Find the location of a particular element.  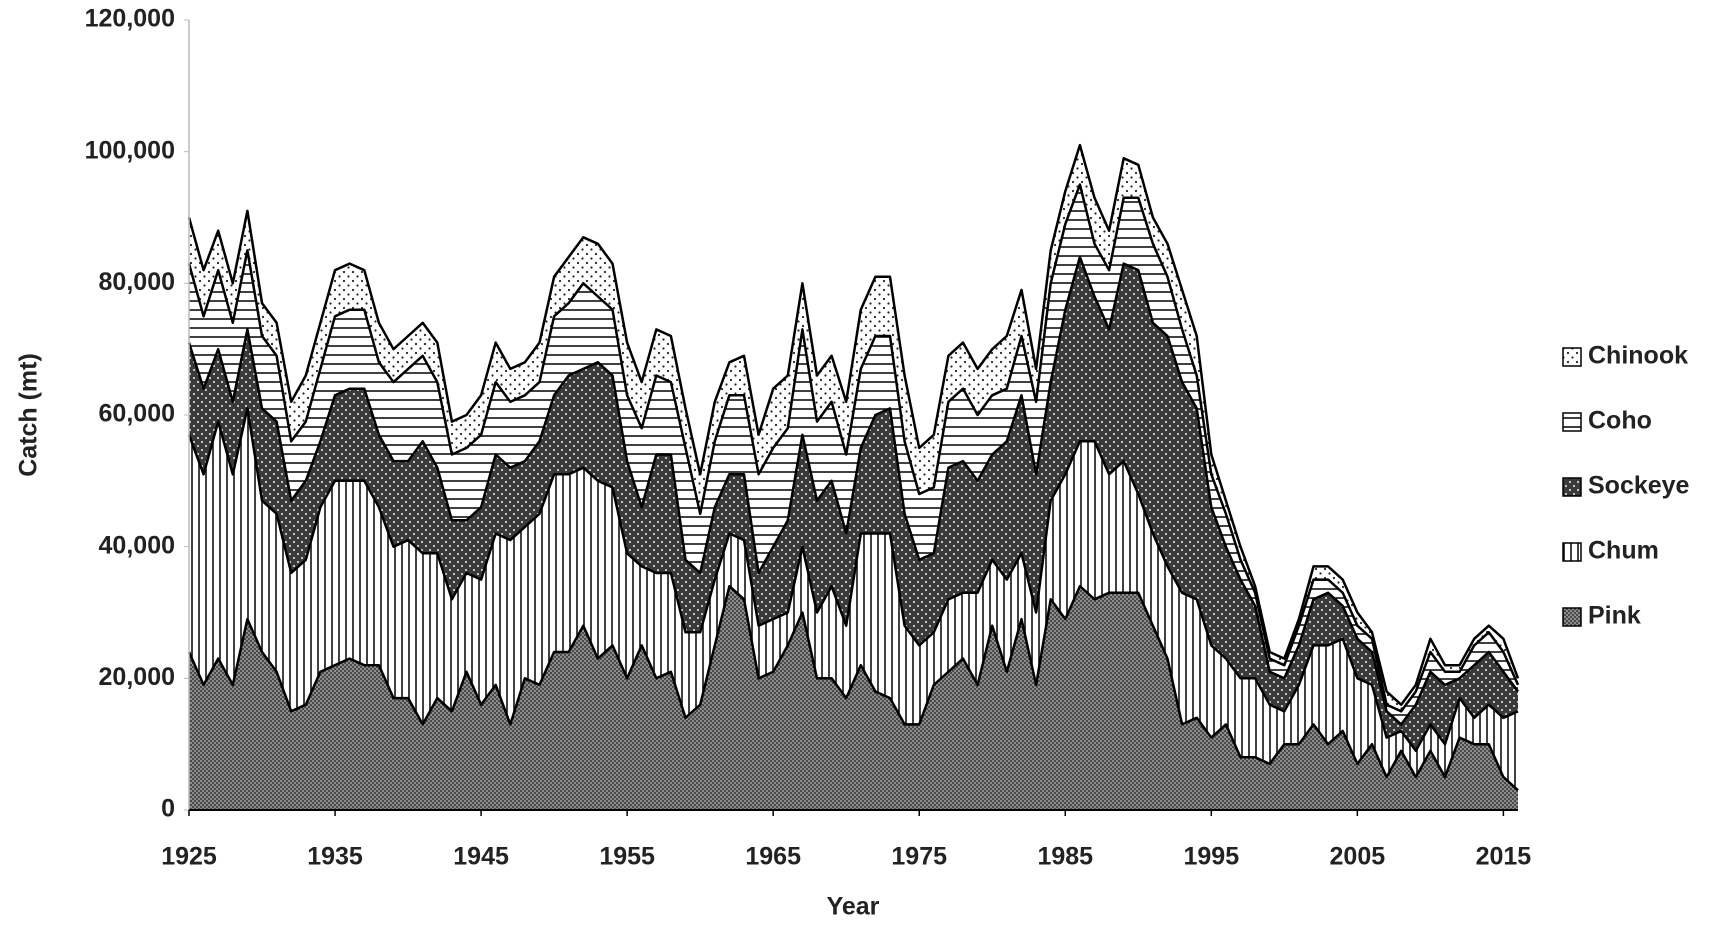

y-tick-label: 120,000 is located at coordinates (130, 19).